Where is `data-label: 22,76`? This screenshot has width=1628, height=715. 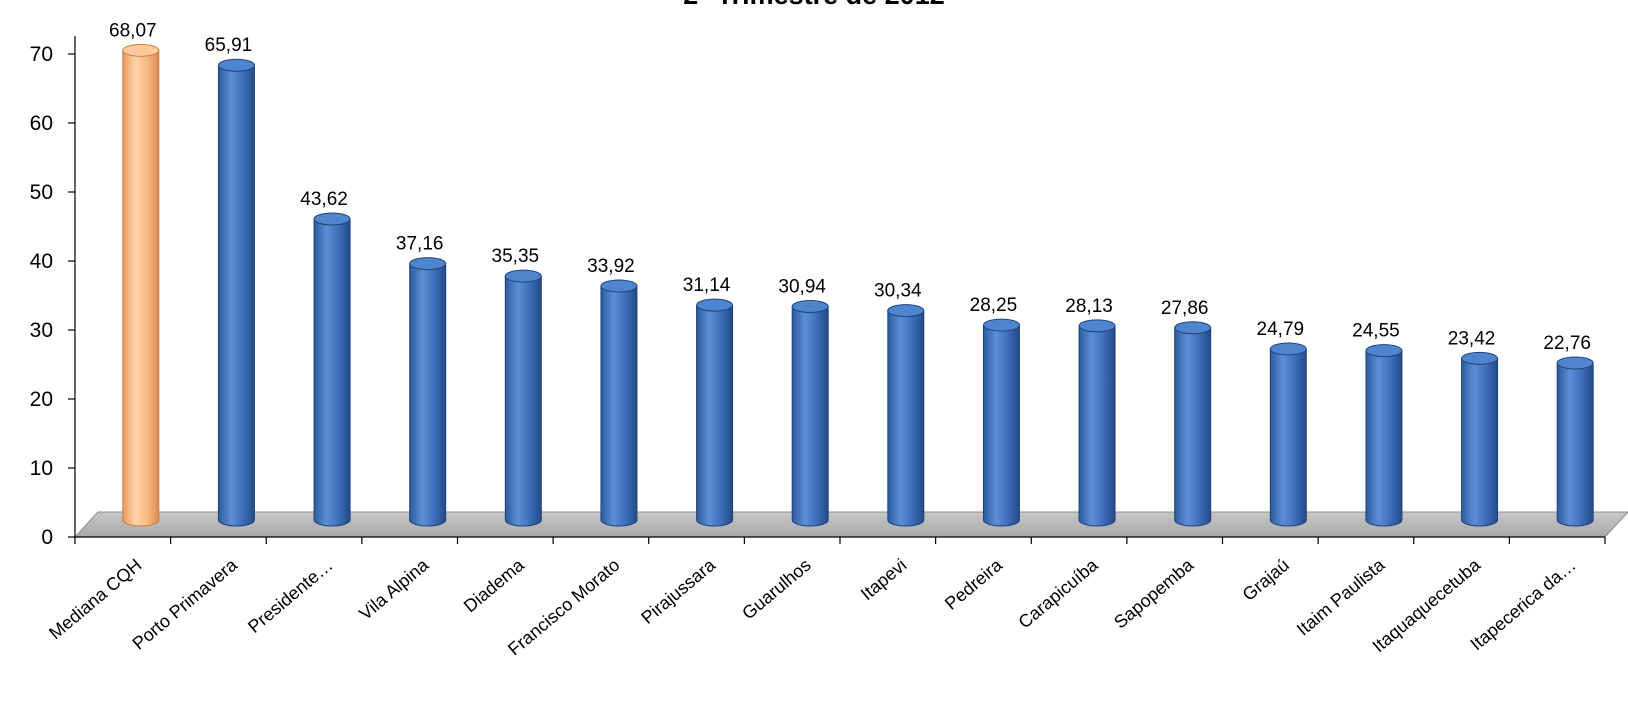
data-label: 22,76 is located at coordinates (1567, 343).